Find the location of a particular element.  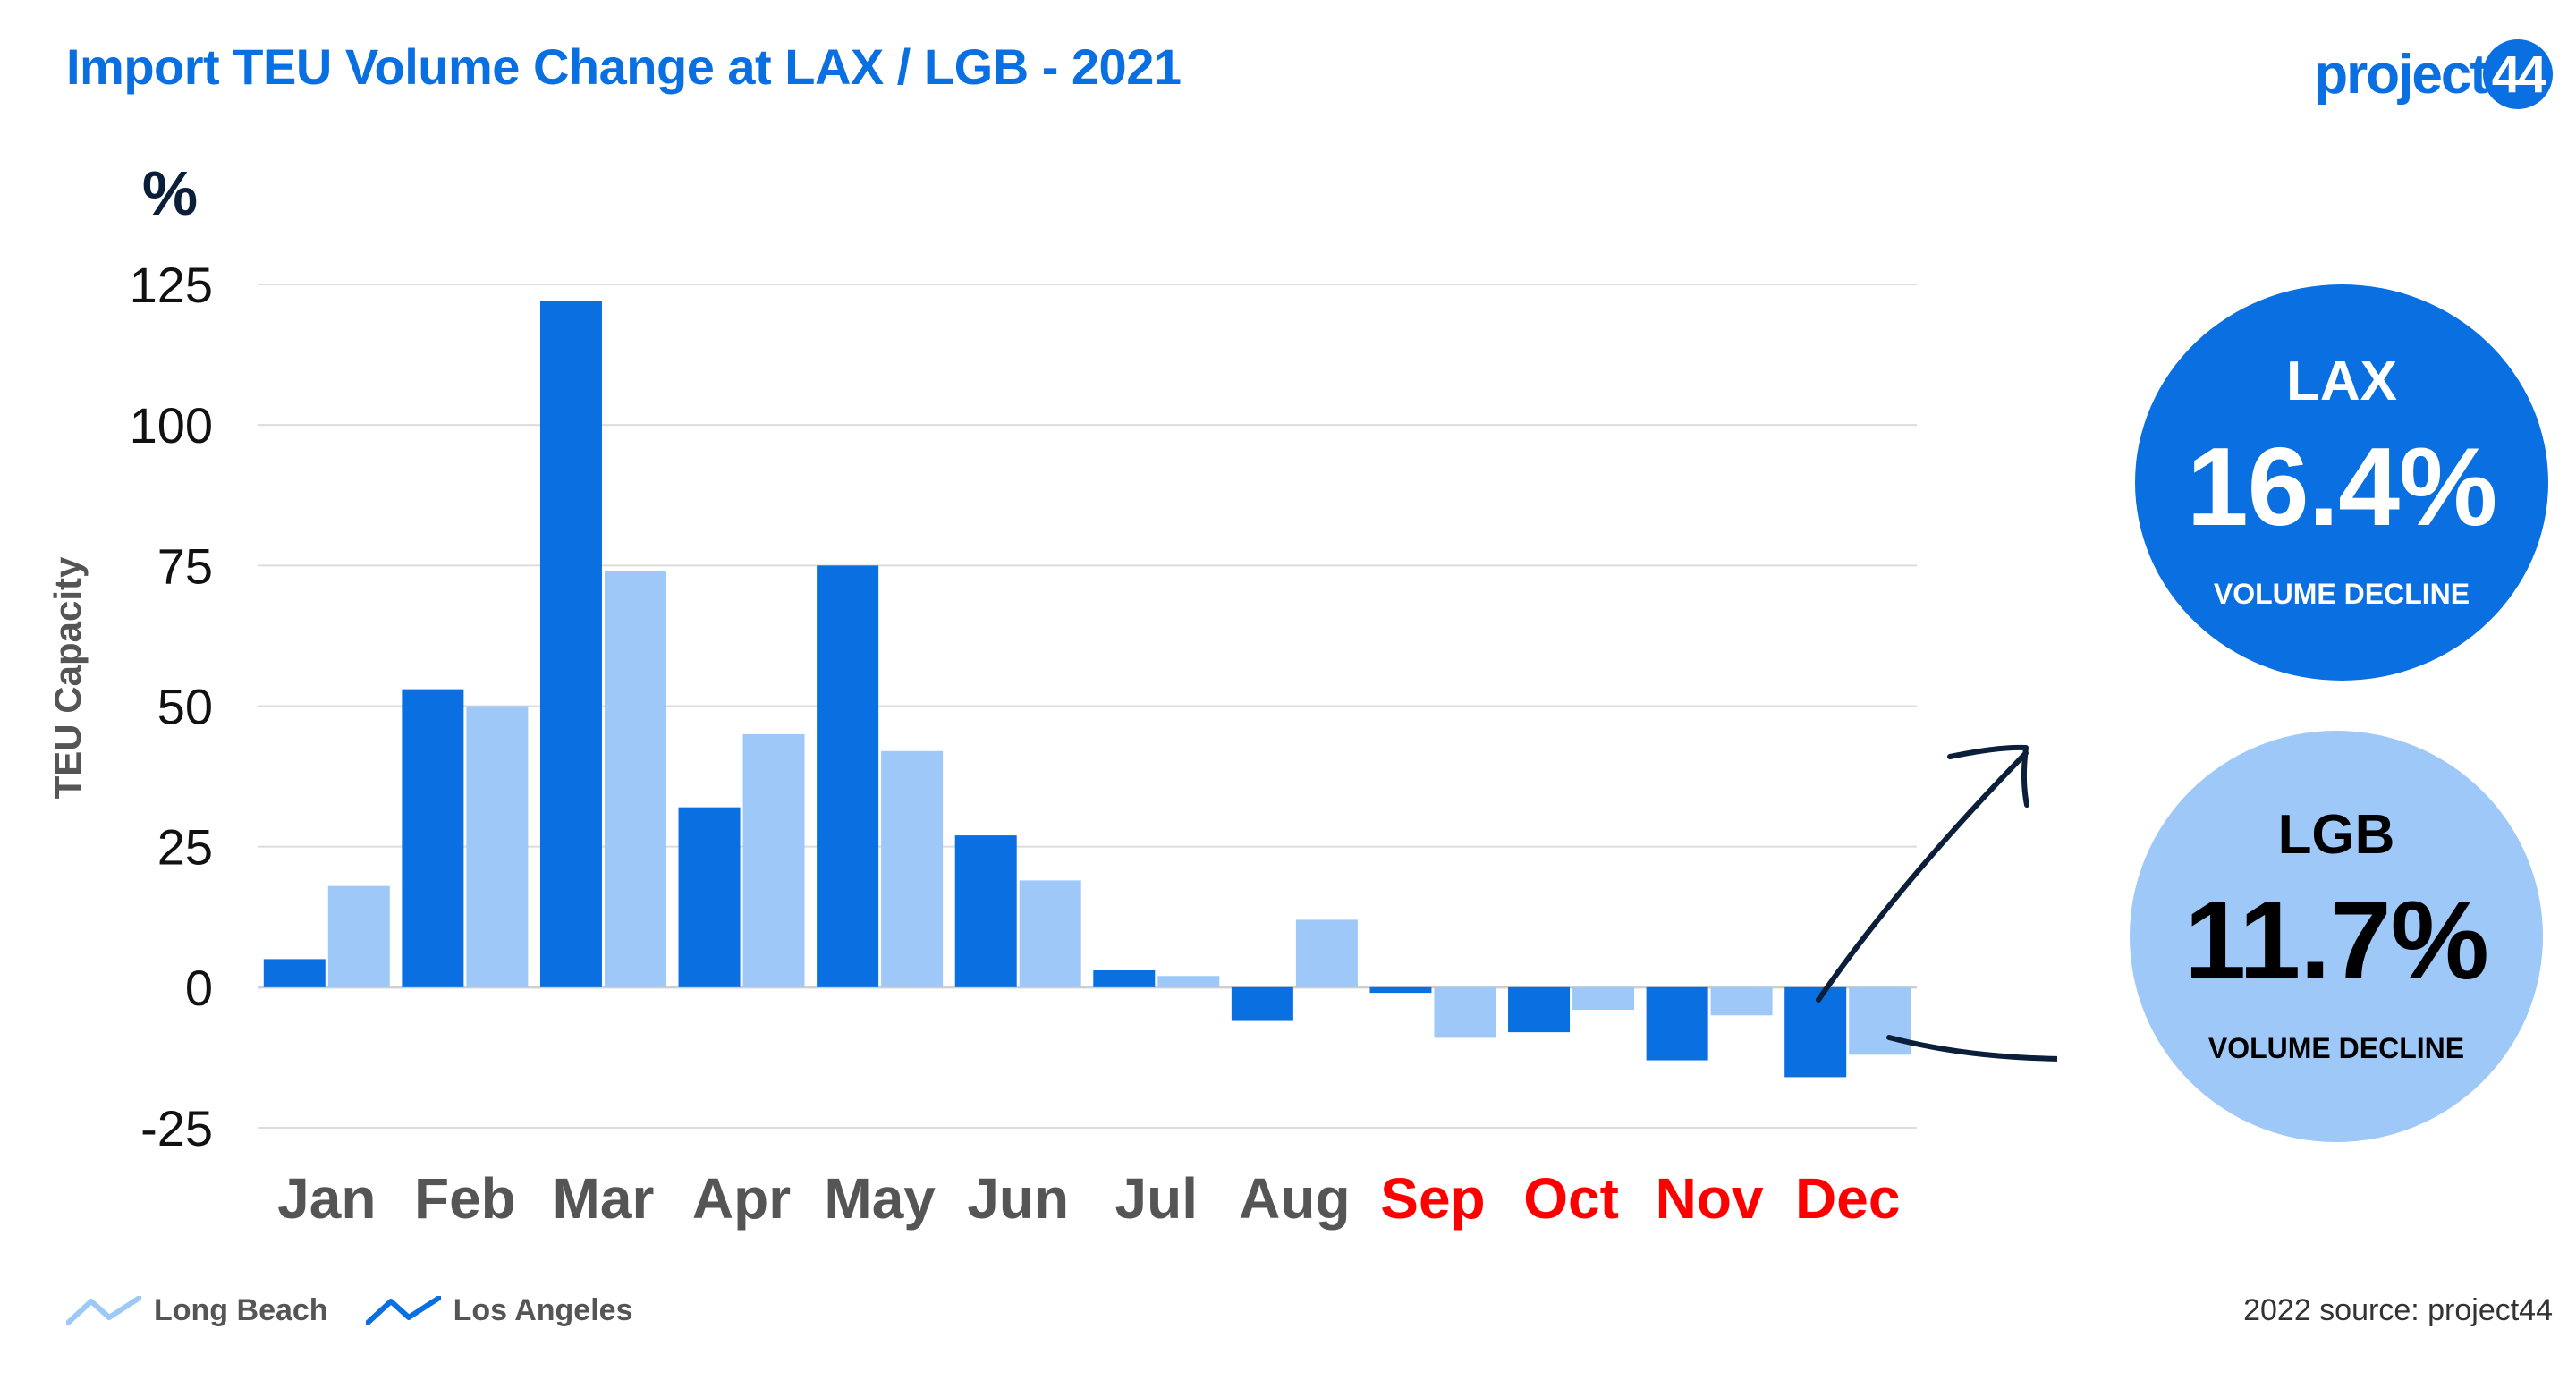

legend-item-long-beach: Long Beach is located at coordinates (197, 1310).